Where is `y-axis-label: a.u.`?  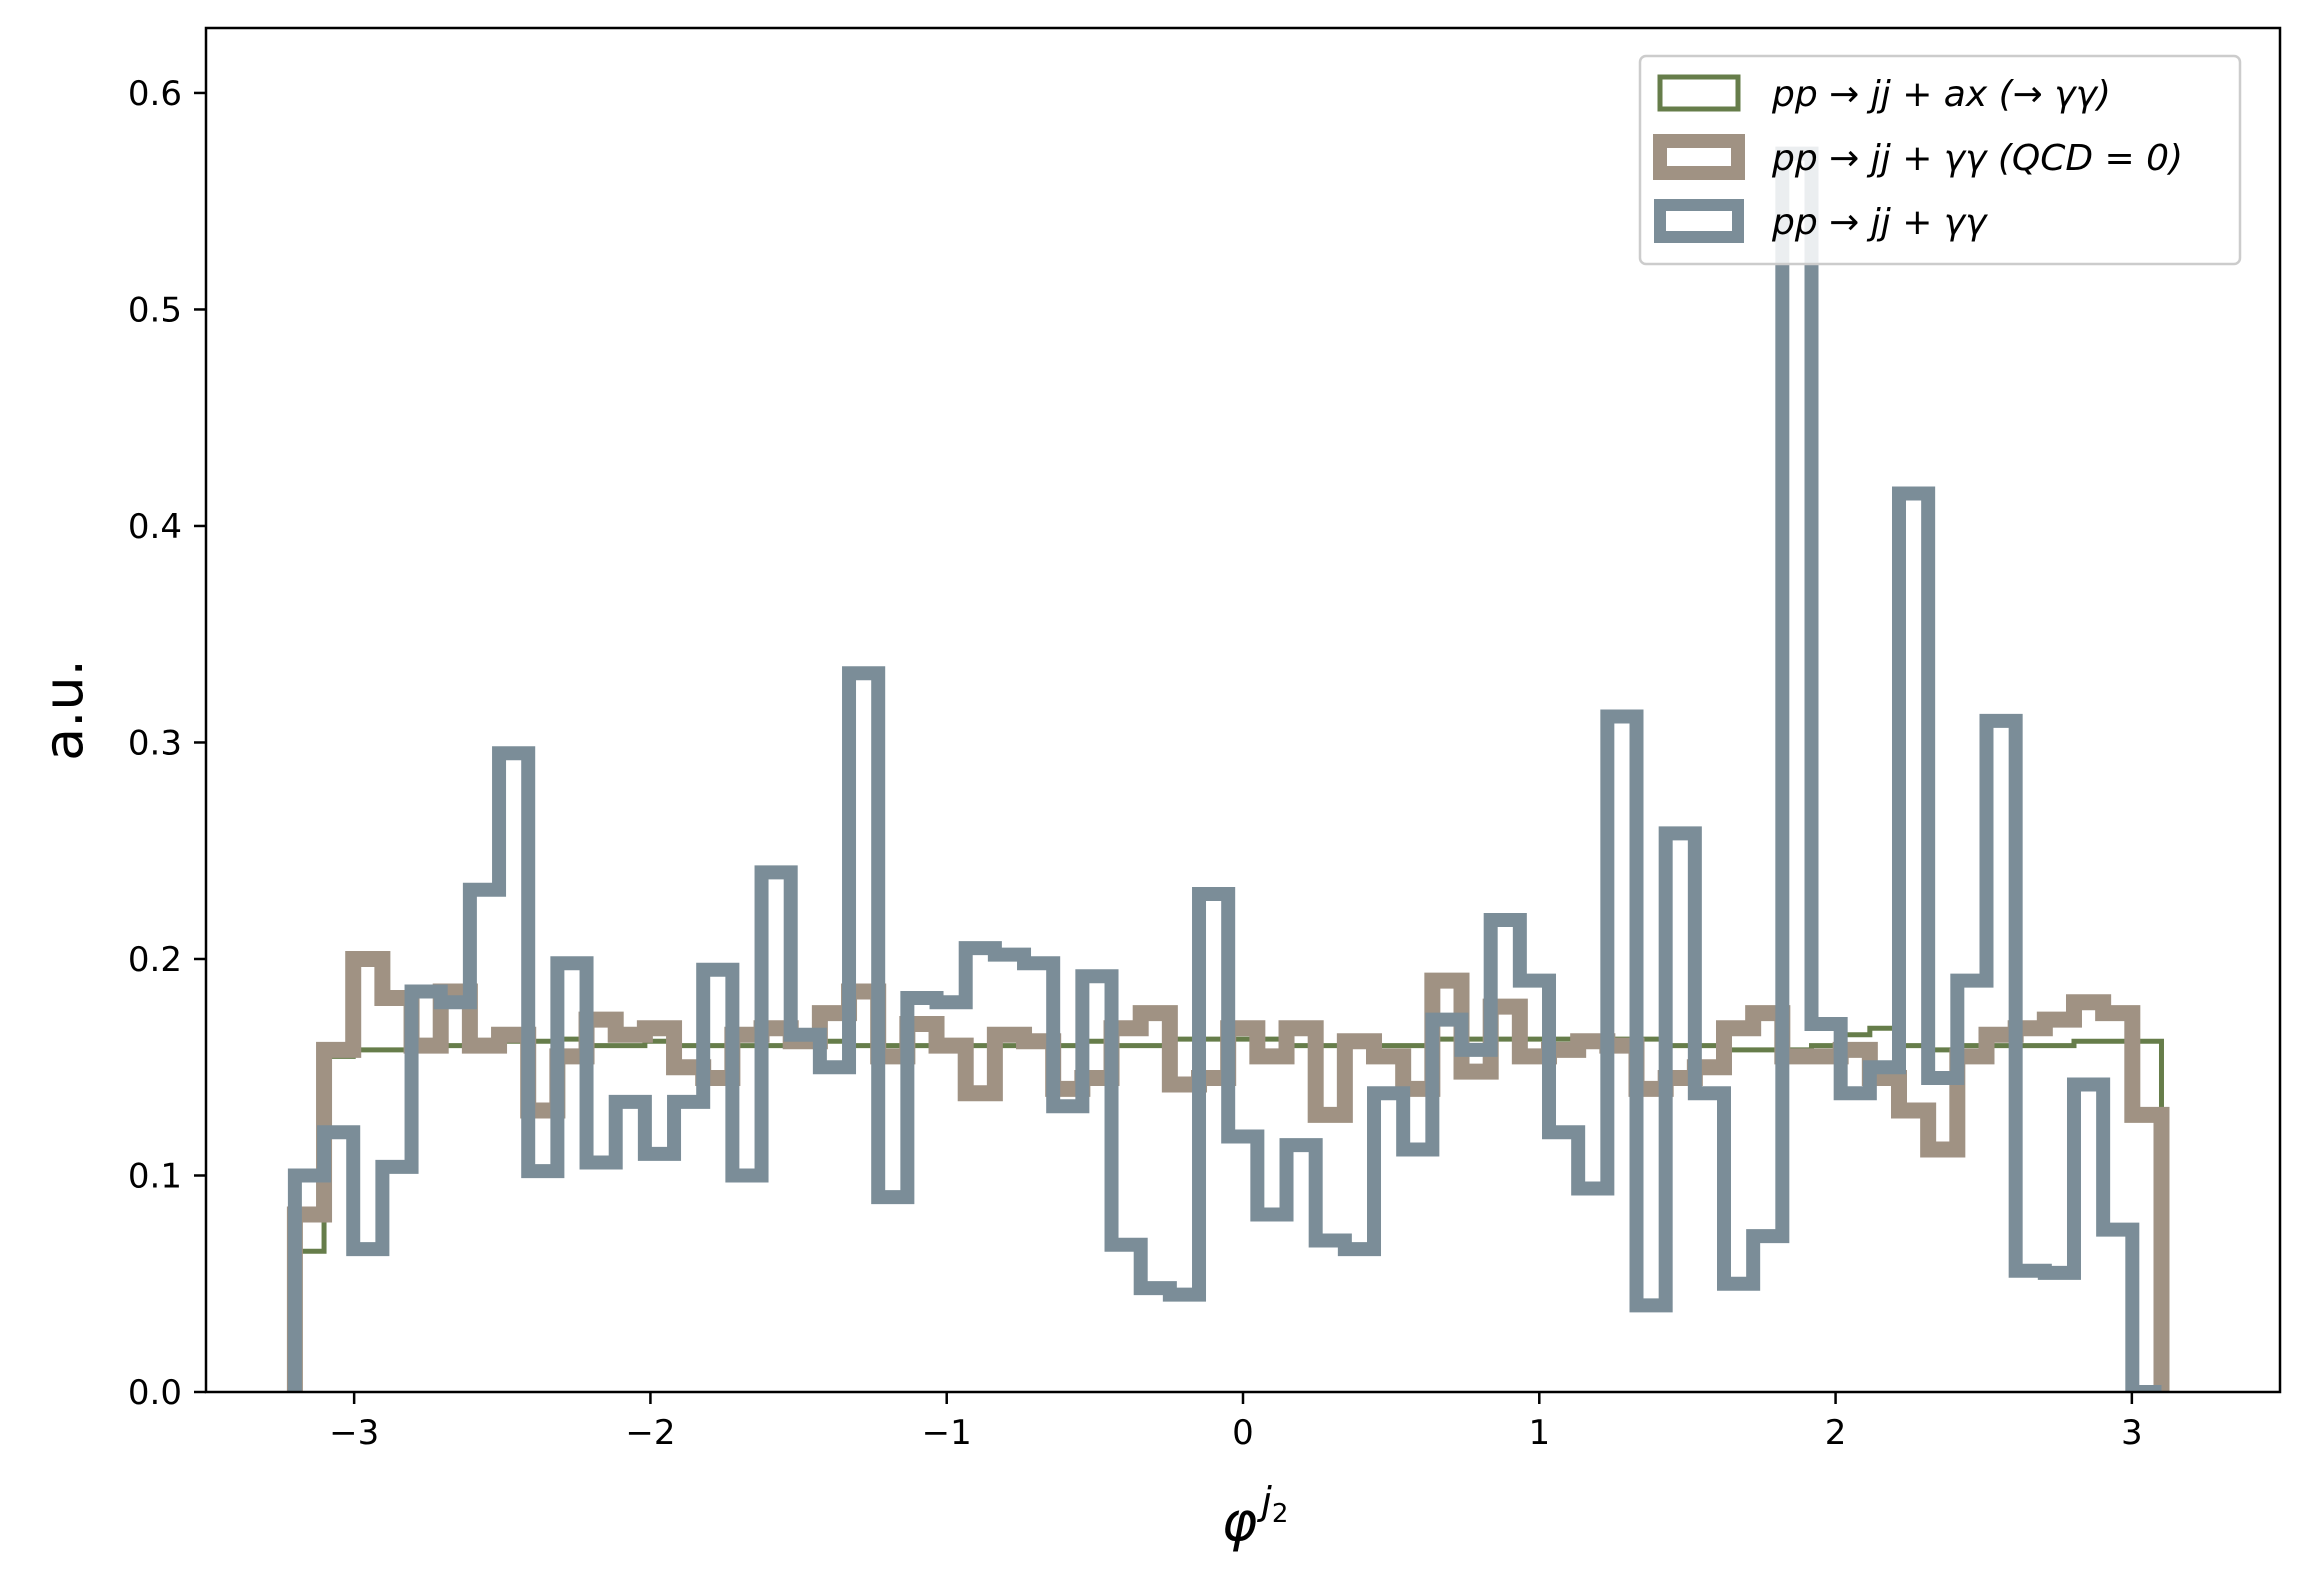
y-axis-label: a.u. is located at coordinates (63, 710).